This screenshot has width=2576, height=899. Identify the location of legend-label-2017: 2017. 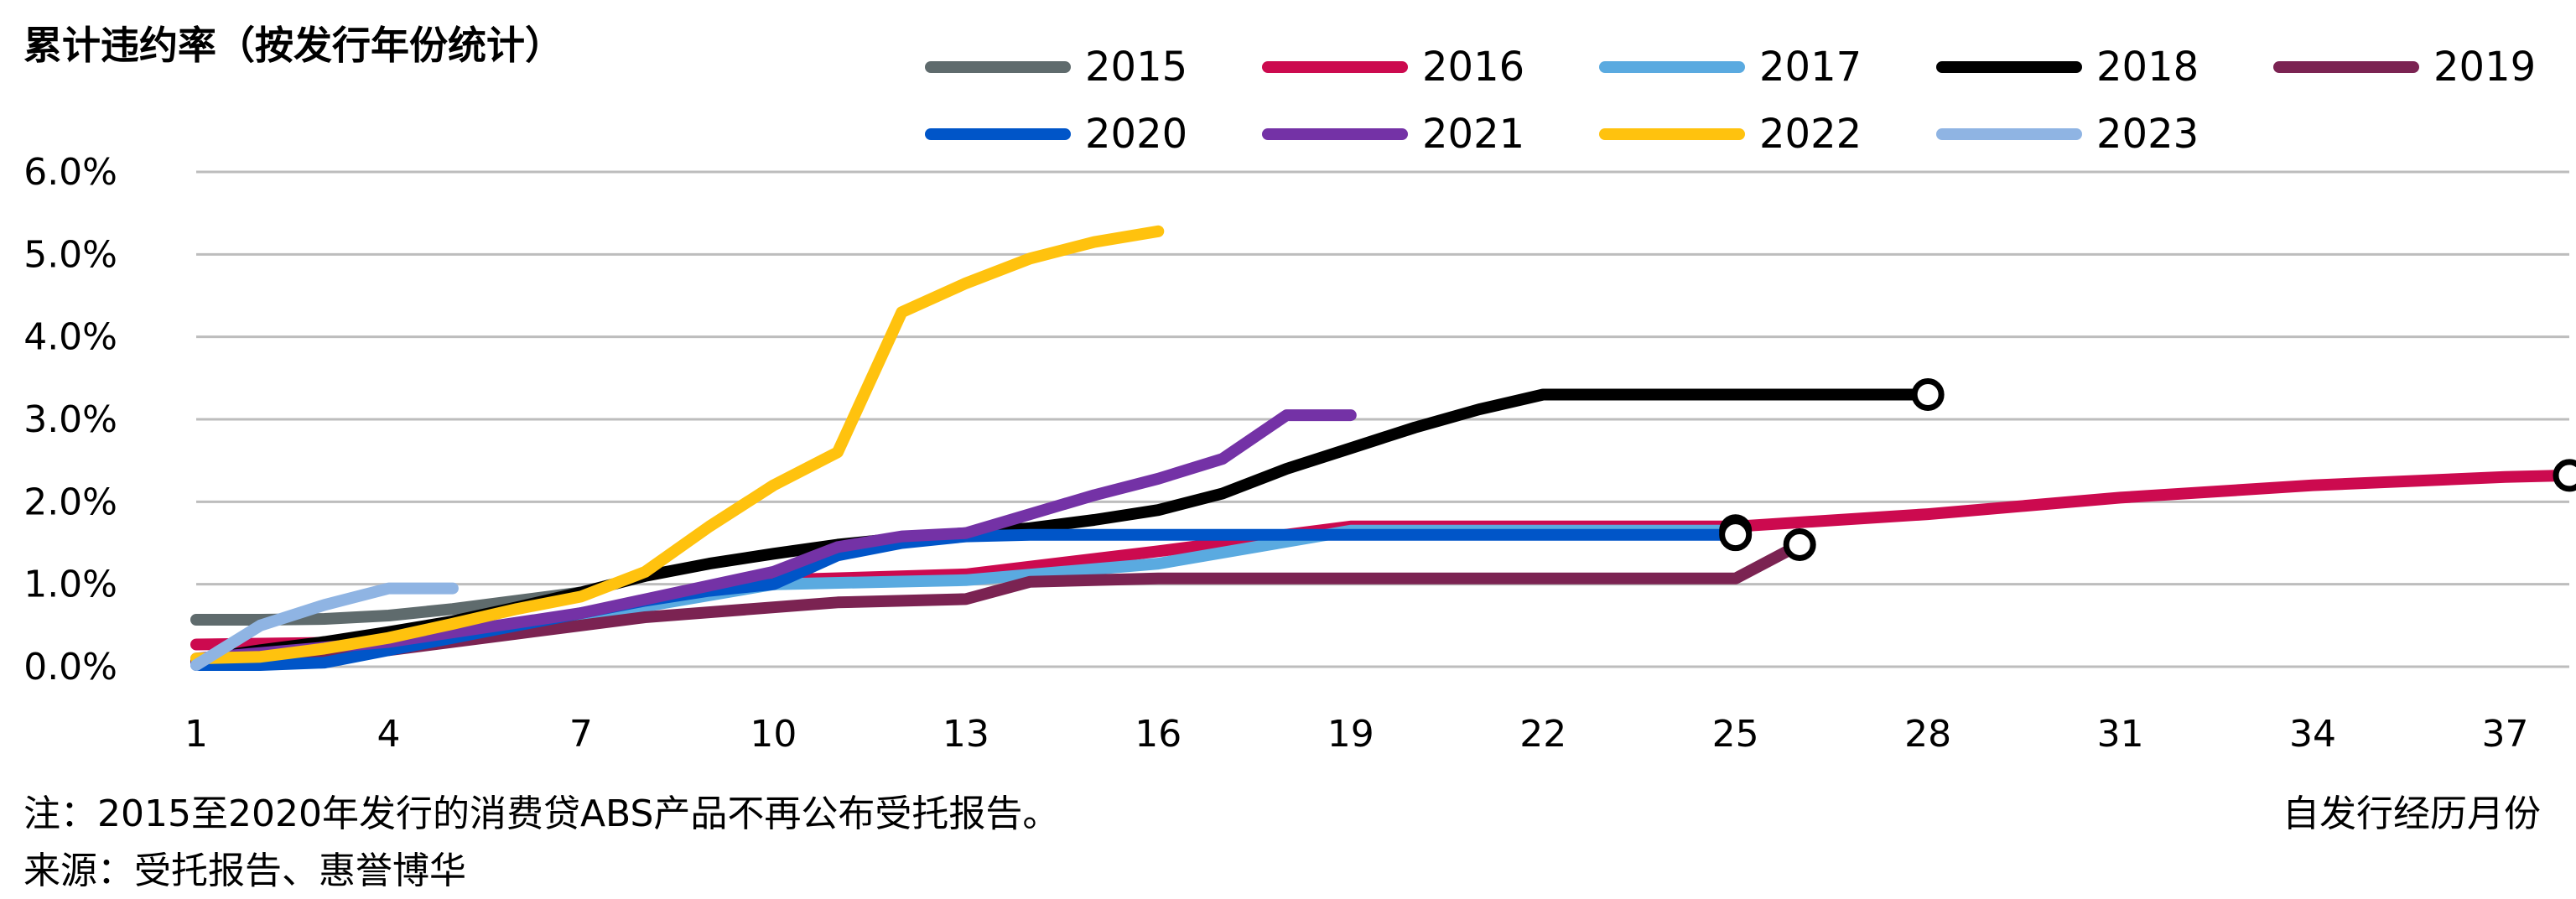
(1810, 67).